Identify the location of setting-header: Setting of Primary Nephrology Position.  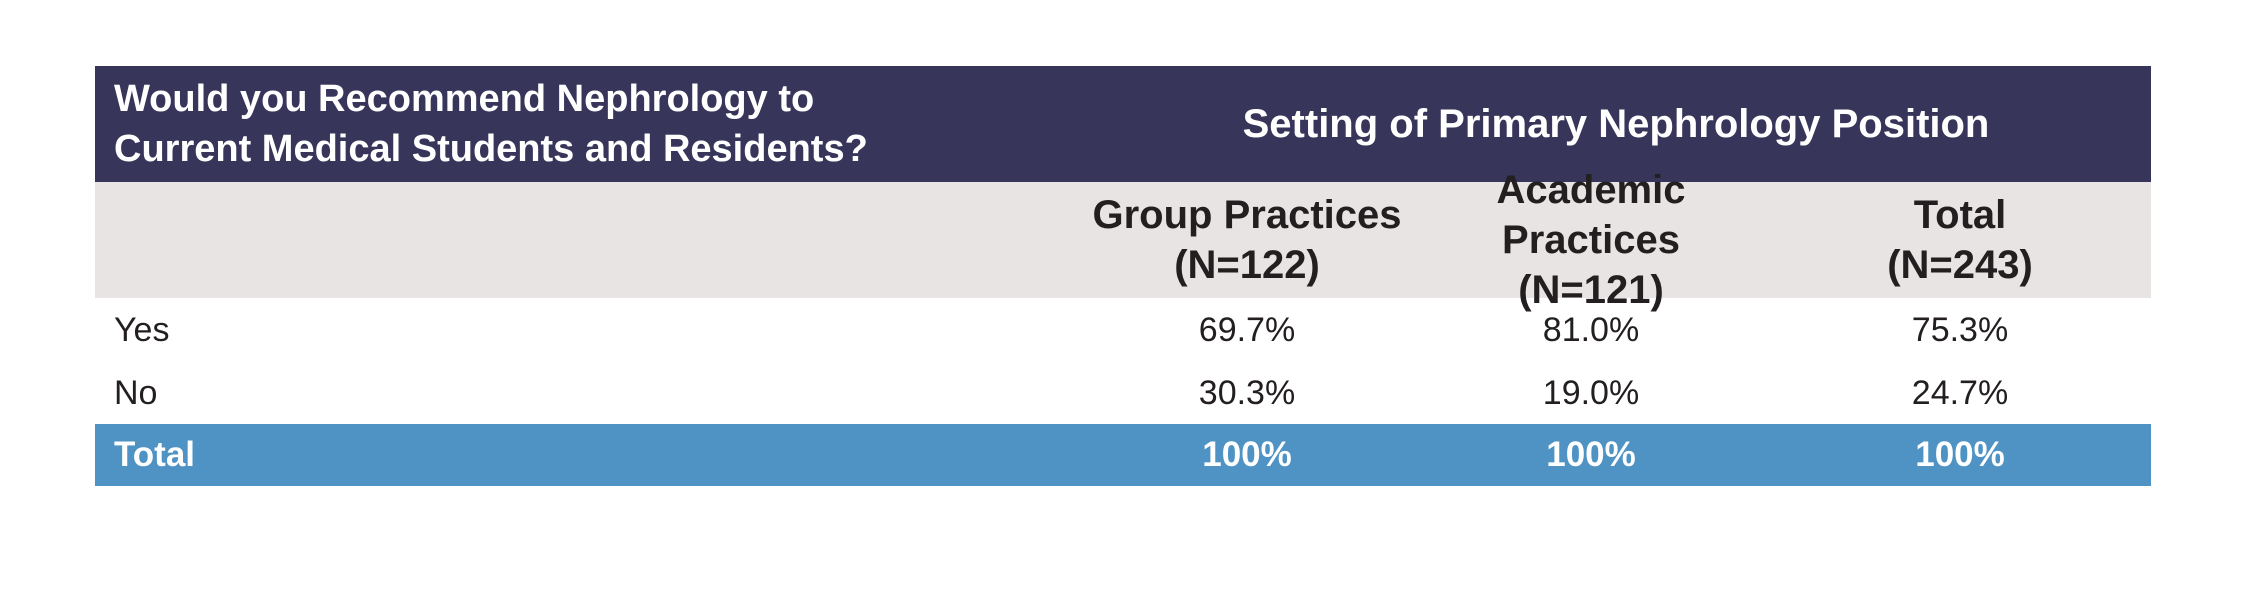
(1616, 123).